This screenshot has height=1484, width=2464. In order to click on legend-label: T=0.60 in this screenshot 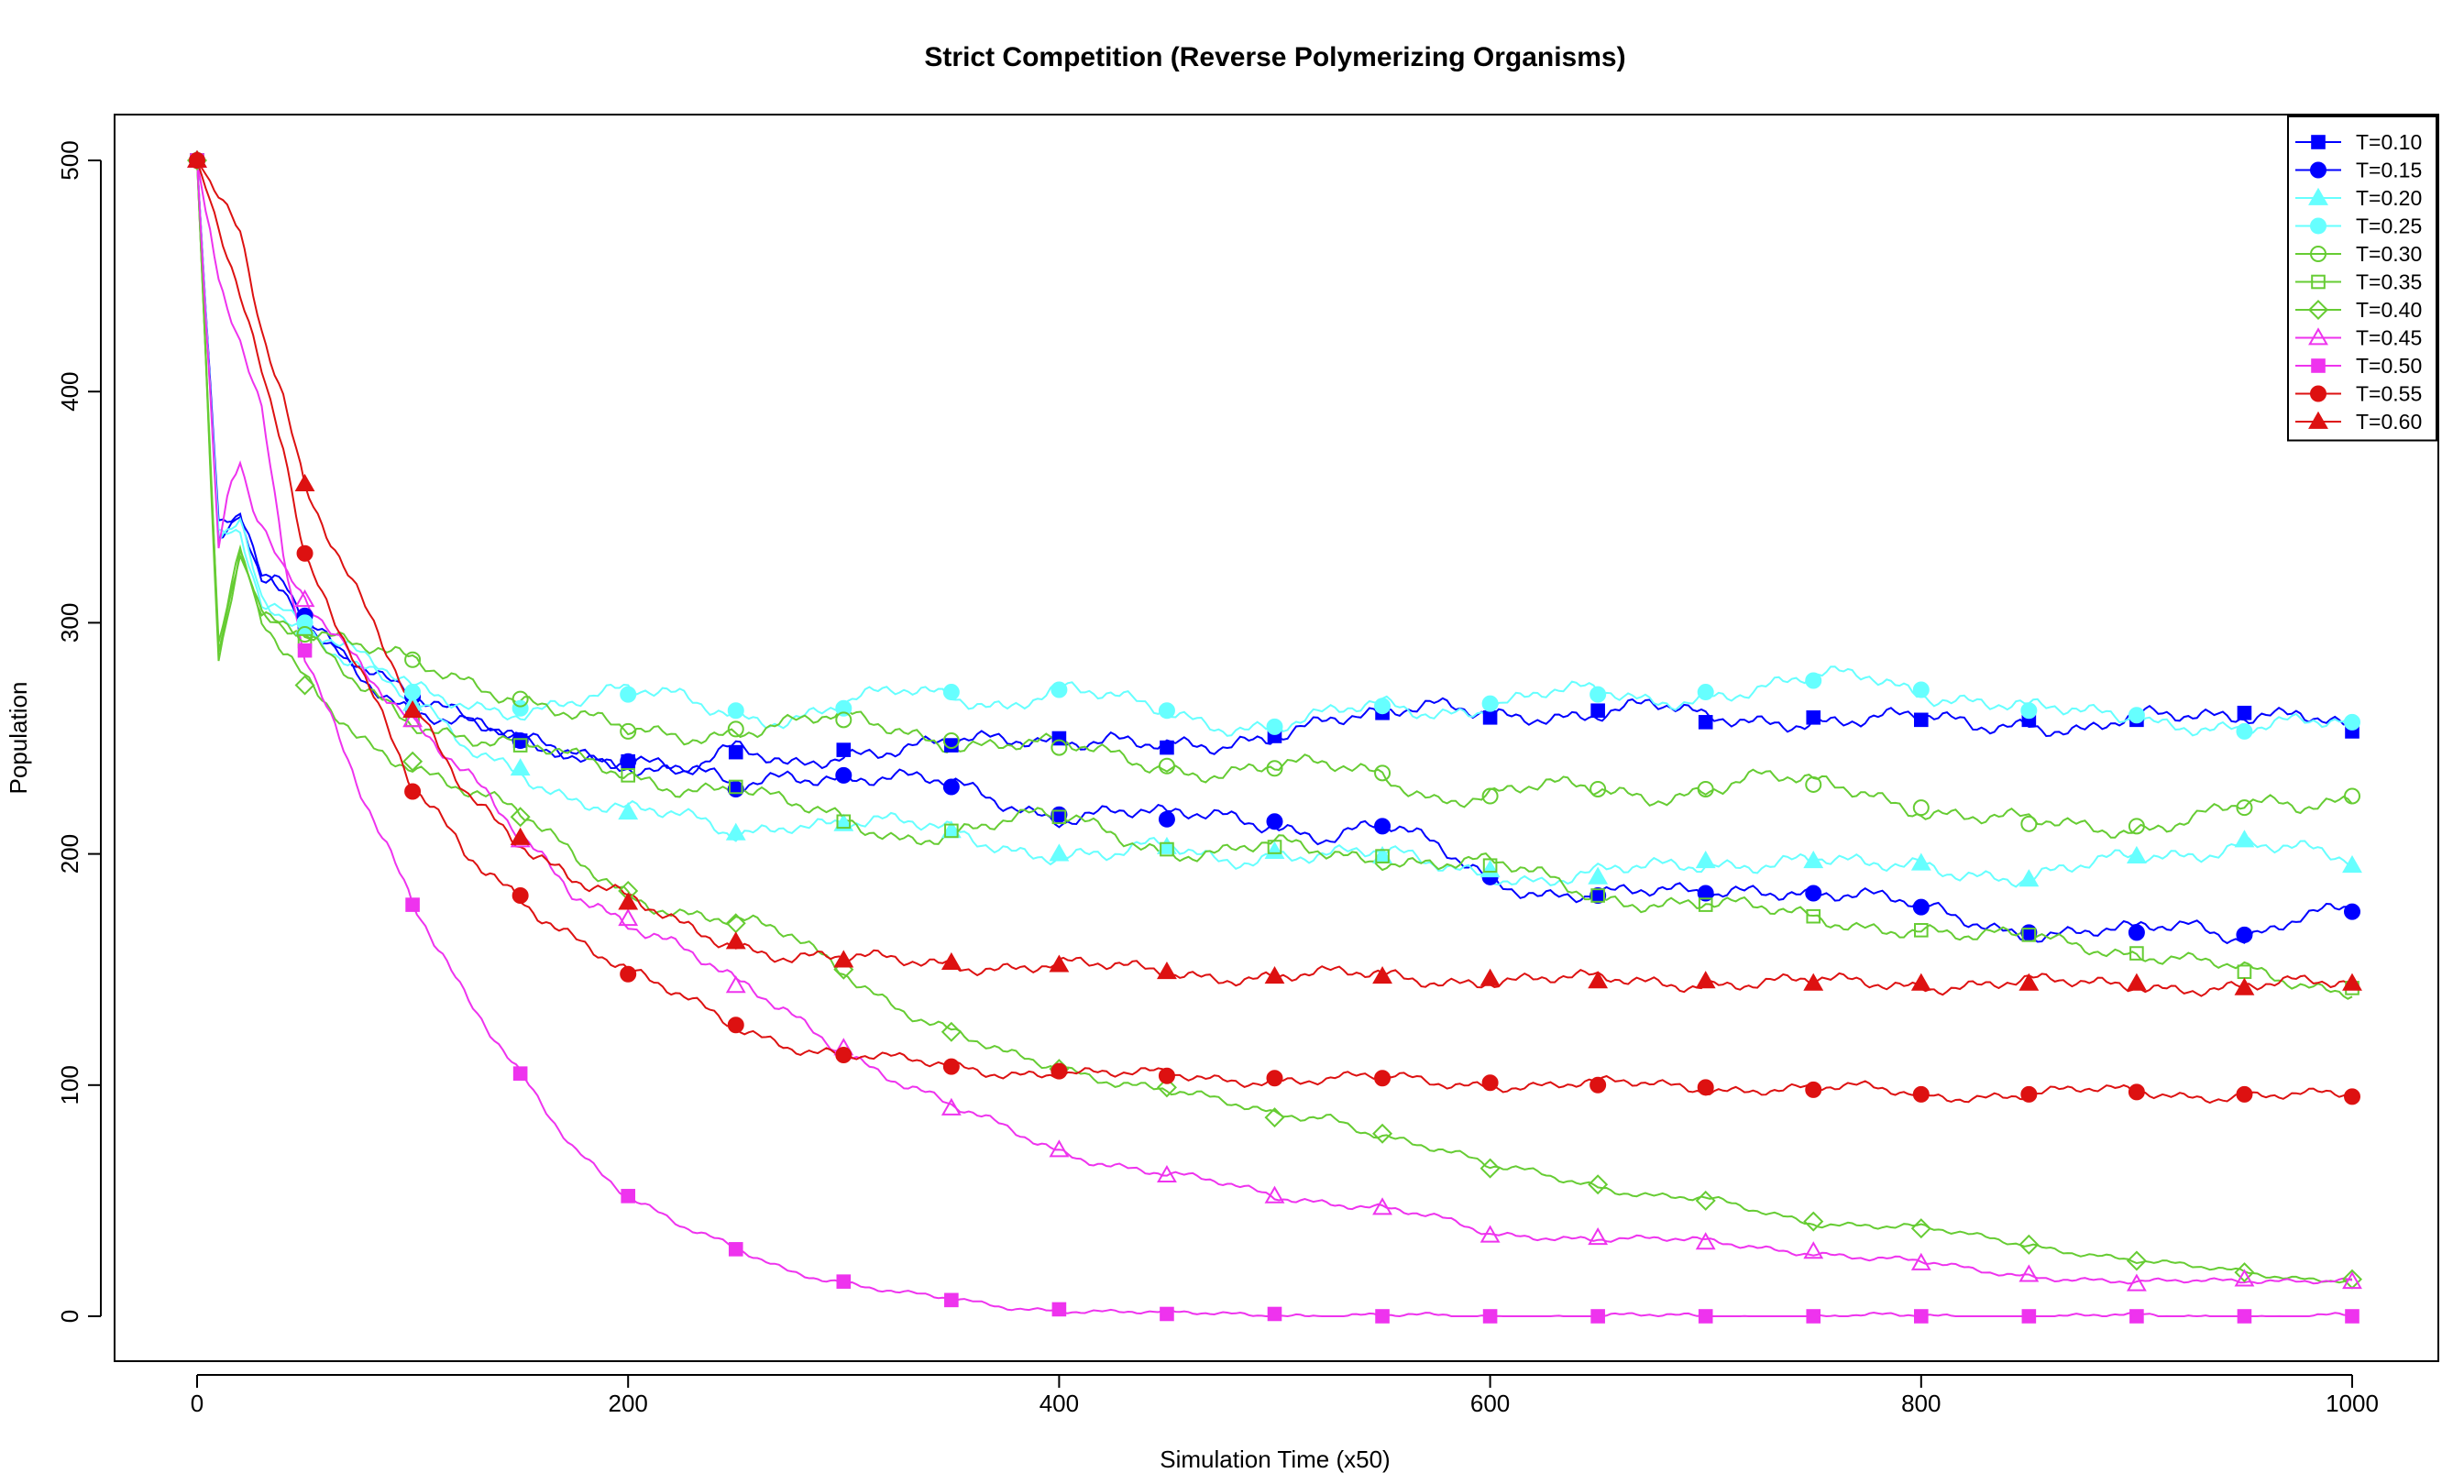, I will do `click(2389, 422)`.